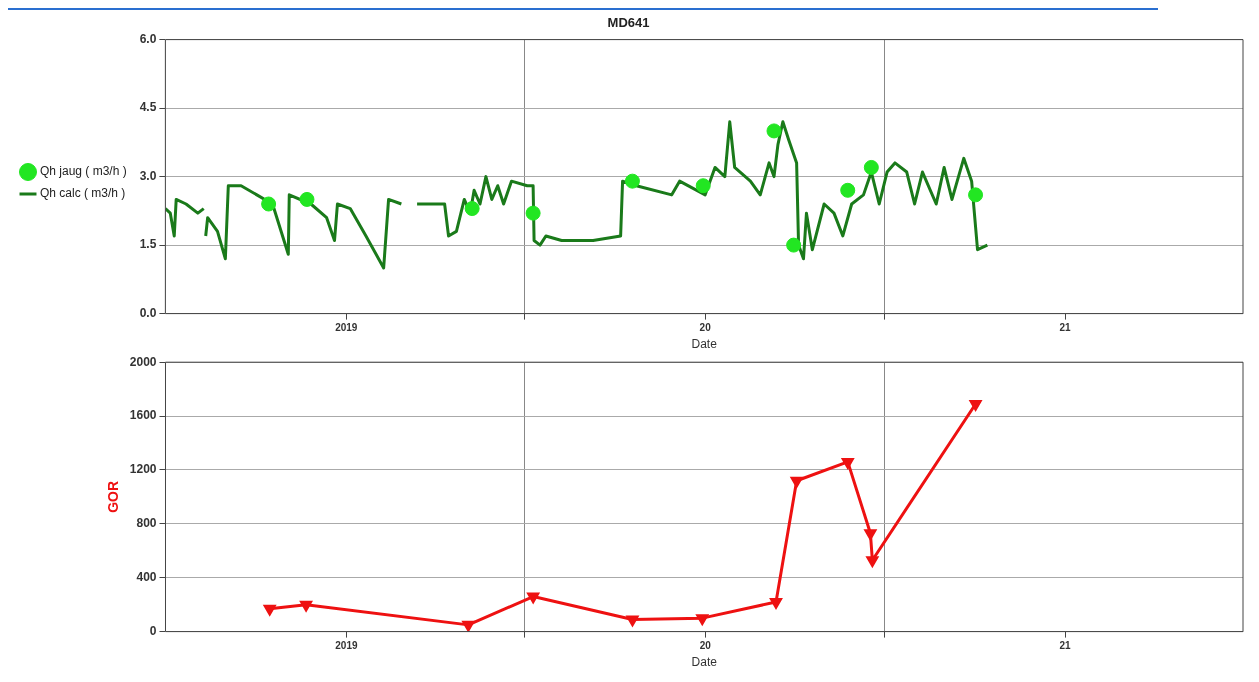 The height and width of the screenshot is (682, 1259). What do you see at coordinates (83, 193) in the screenshot?
I see `legend-label: Qh calc ( m3/h )` at bounding box center [83, 193].